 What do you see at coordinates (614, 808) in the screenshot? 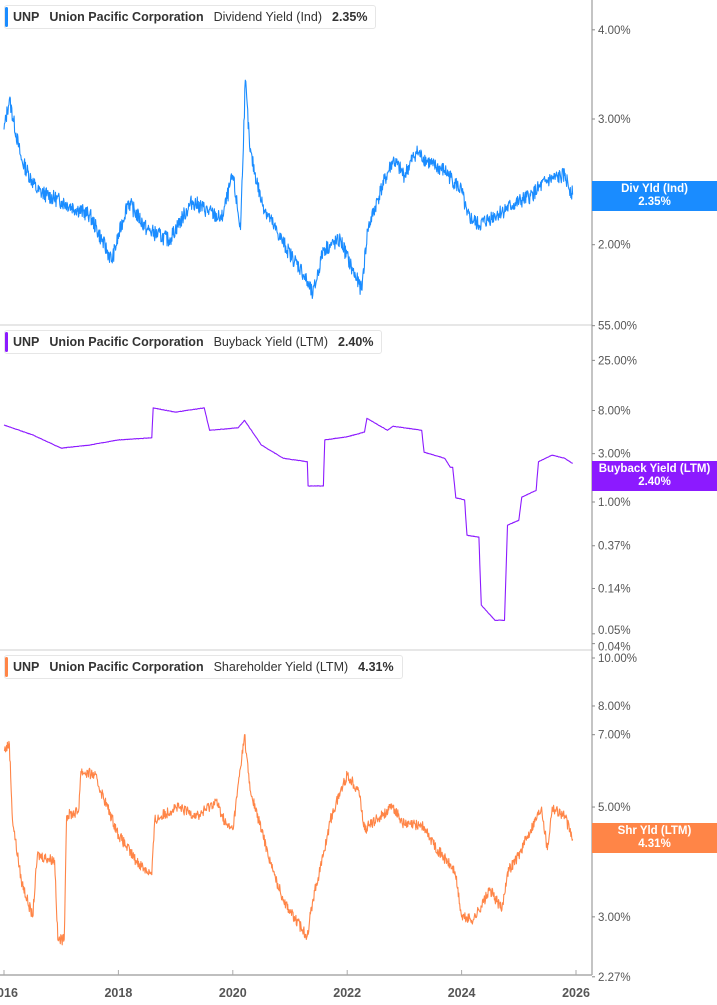
I see `y-tick-label: 5.00%` at bounding box center [614, 808].